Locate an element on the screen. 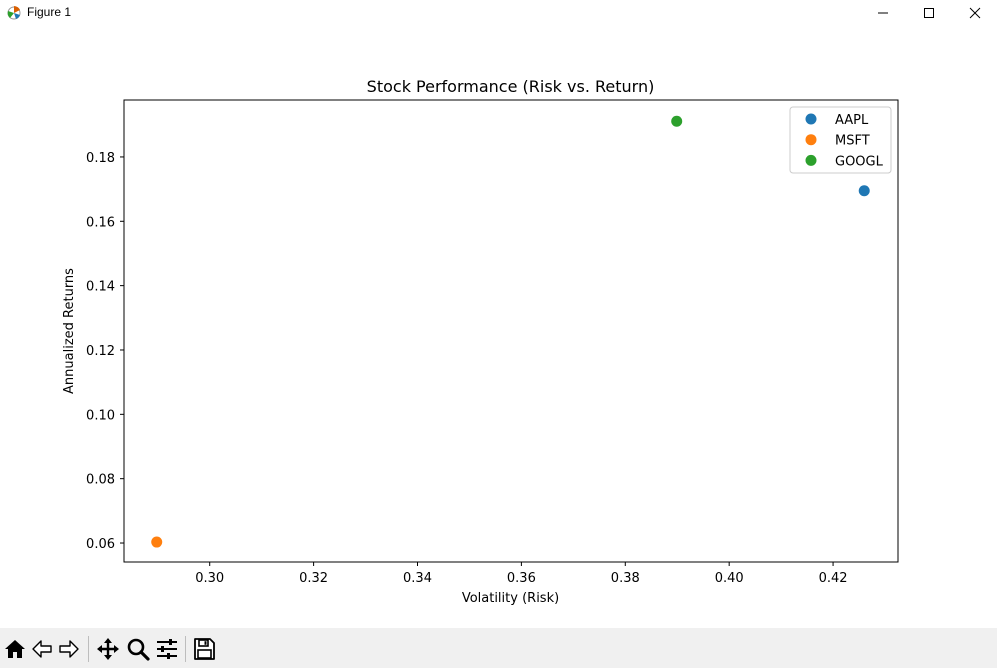 The height and width of the screenshot is (668, 997). save-floppy-icon is located at coordinates (204, 649).